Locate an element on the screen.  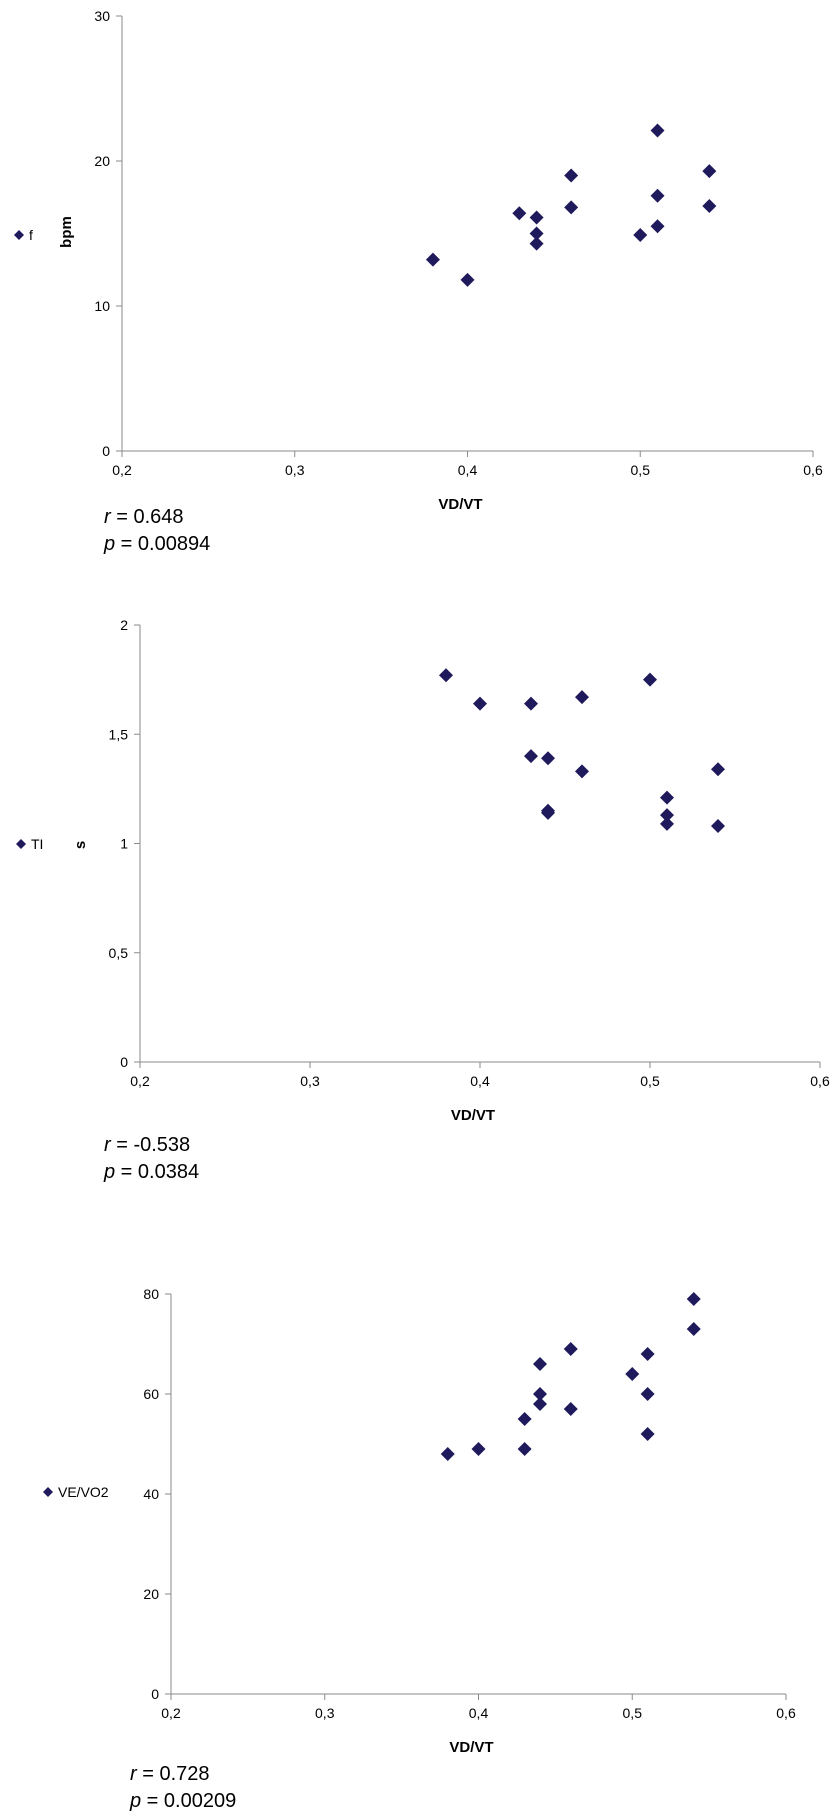
y-axis-label: bpm is located at coordinates (66, 232).